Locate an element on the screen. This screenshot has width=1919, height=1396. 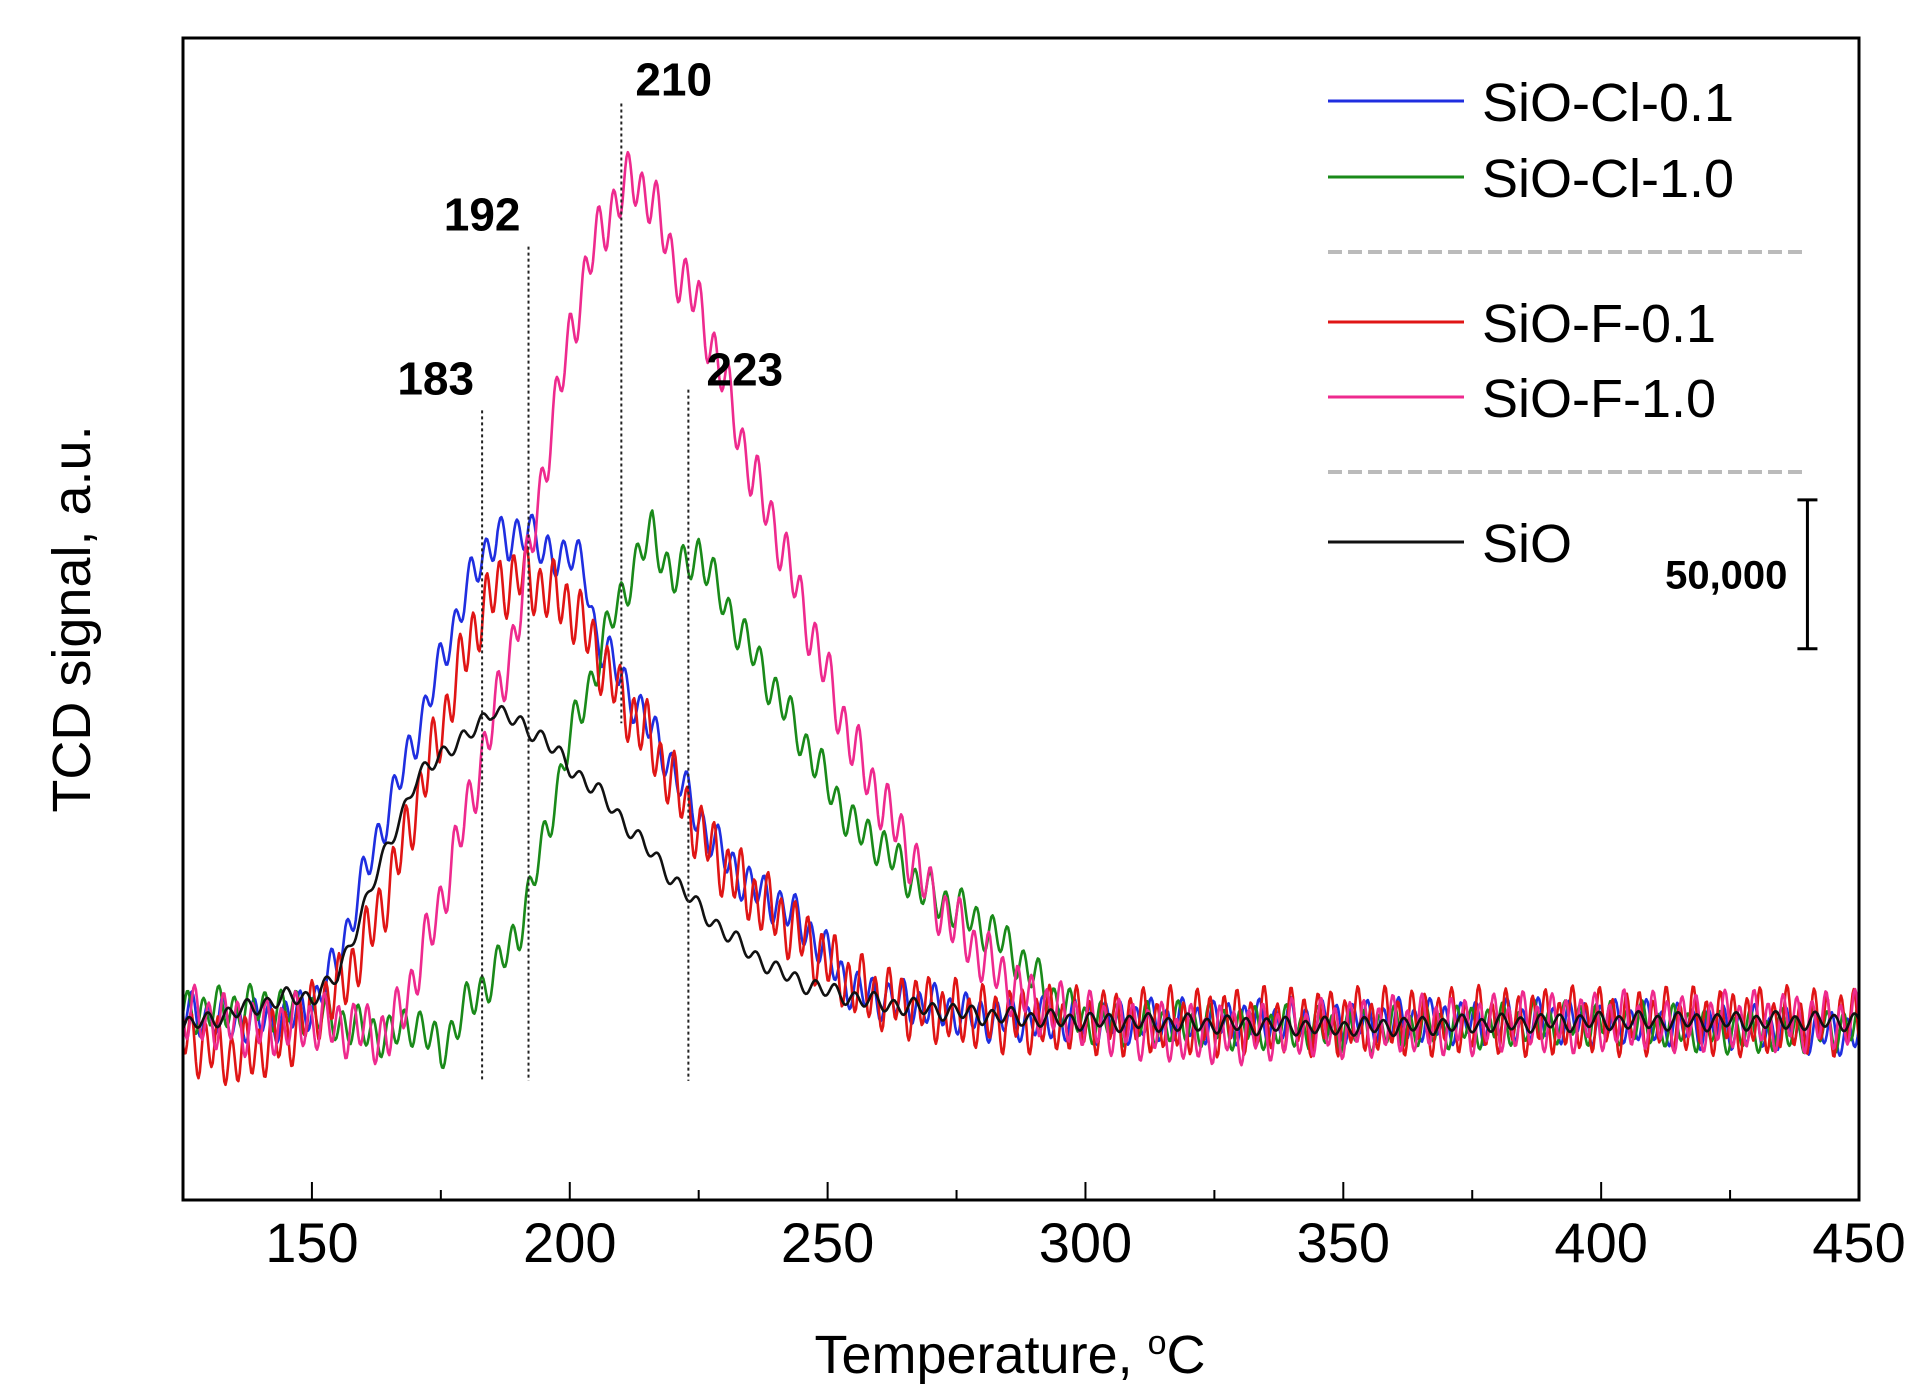
peak-label-223: 223 is located at coordinates (744, 370).